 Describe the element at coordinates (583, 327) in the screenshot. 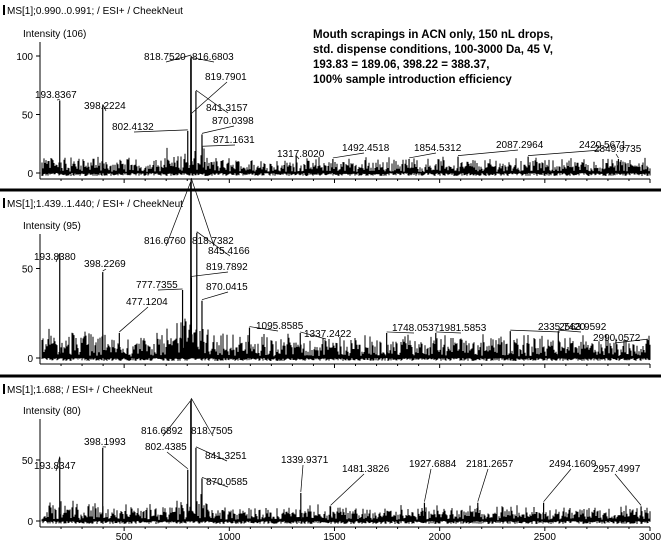

I see `peak-label: 2563.9592` at that location.